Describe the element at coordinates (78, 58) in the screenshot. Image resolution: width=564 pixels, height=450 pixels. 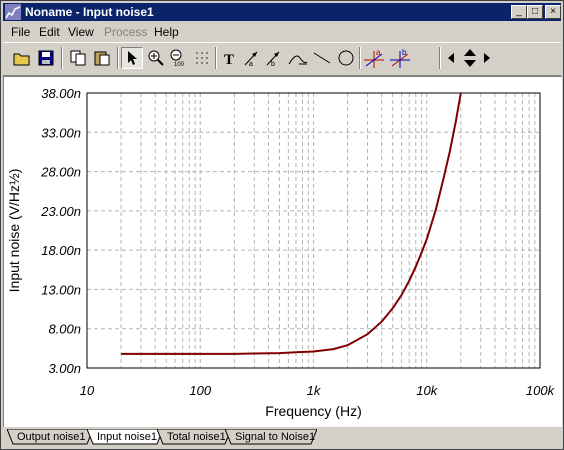
I see `copy-icon` at that location.